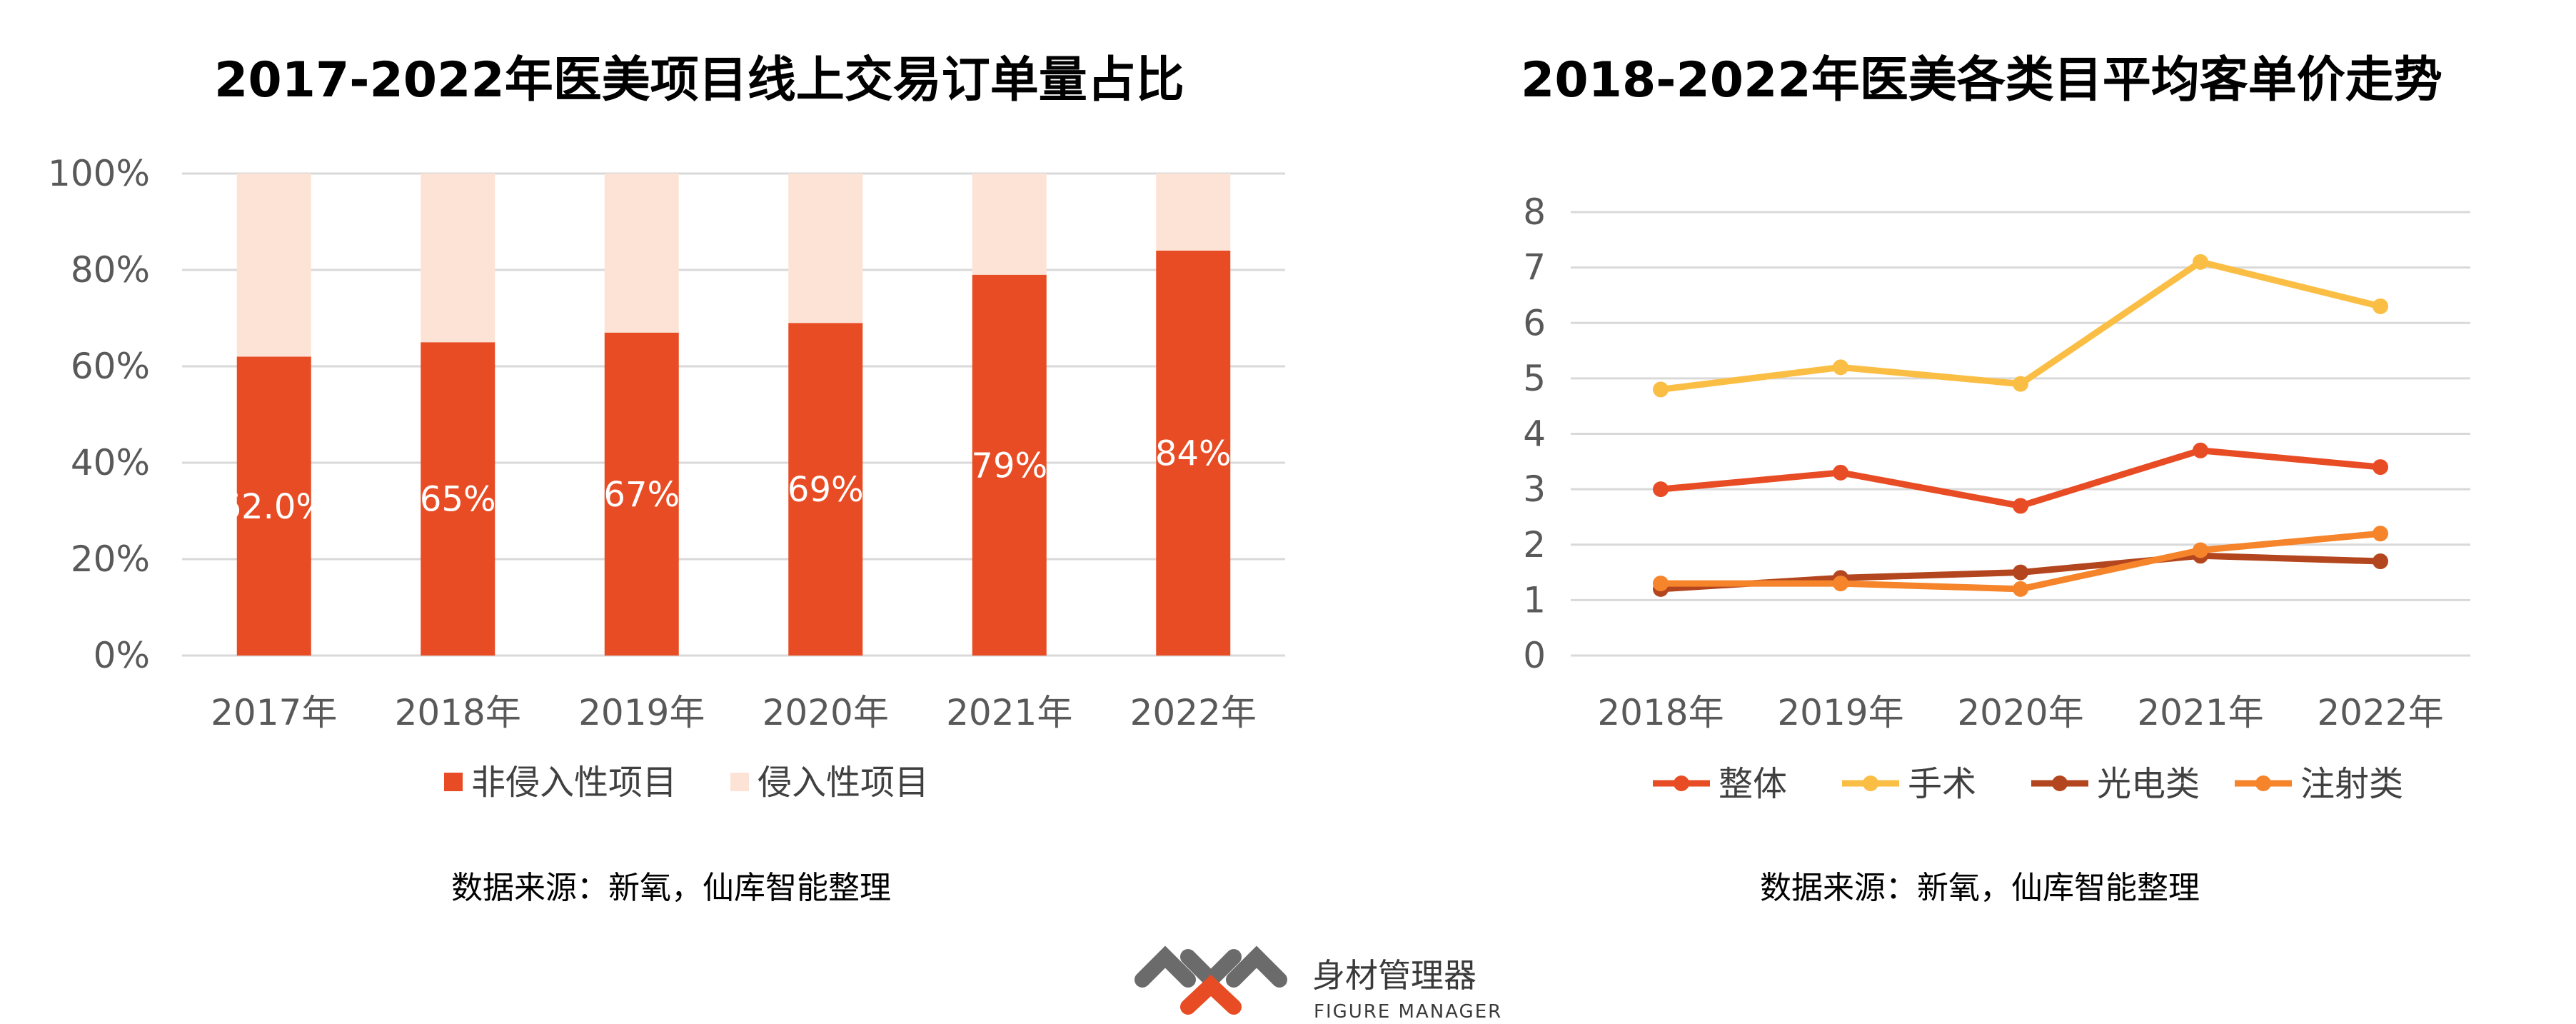 This screenshot has width=2576, height=1024. What do you see at coordinates (2028, 784) in the screenshot?
I see `right-legend: 整体 手术 光电类 注射类` at bounding box center [2028, 784].